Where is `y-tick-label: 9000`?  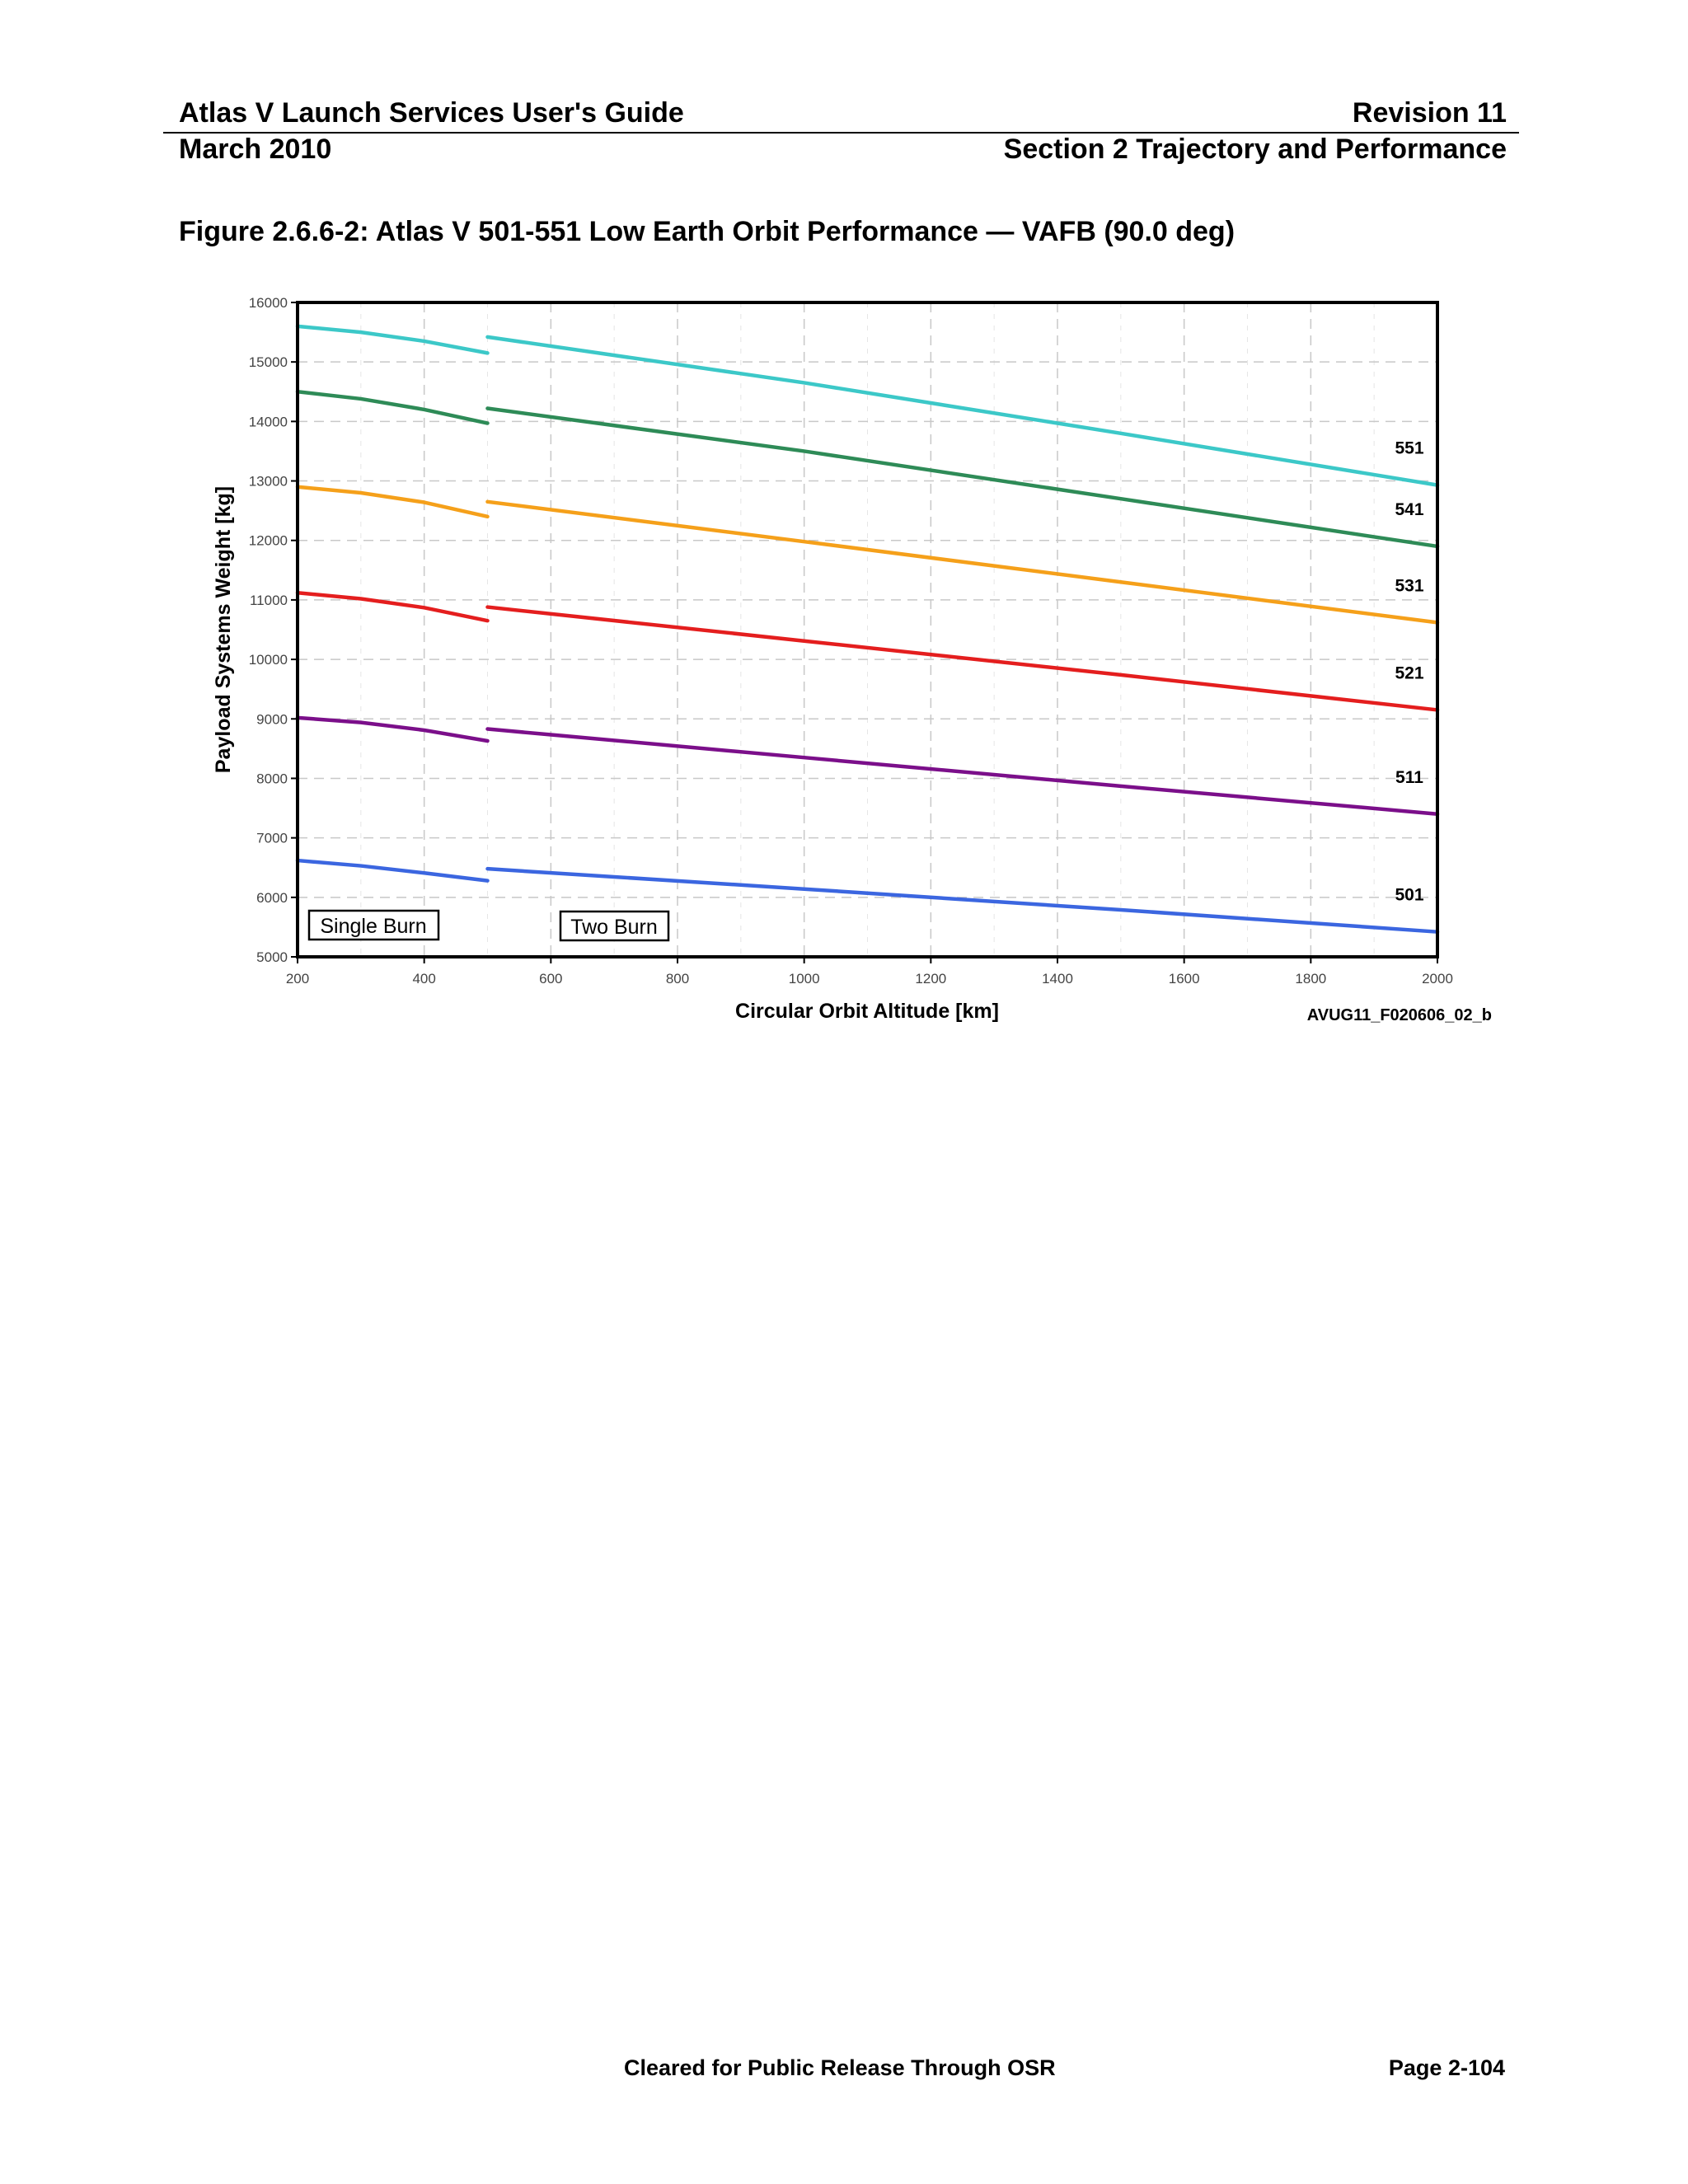
y-tick-label: 9000 is located at coordinates (272, 719).